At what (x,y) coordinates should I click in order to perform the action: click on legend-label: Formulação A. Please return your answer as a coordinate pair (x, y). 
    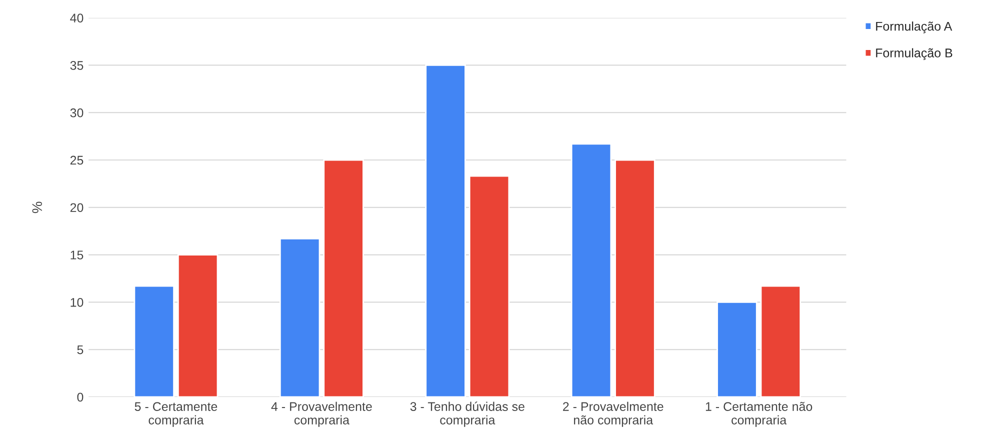
    Looking at the image, I should click on (914, 28).